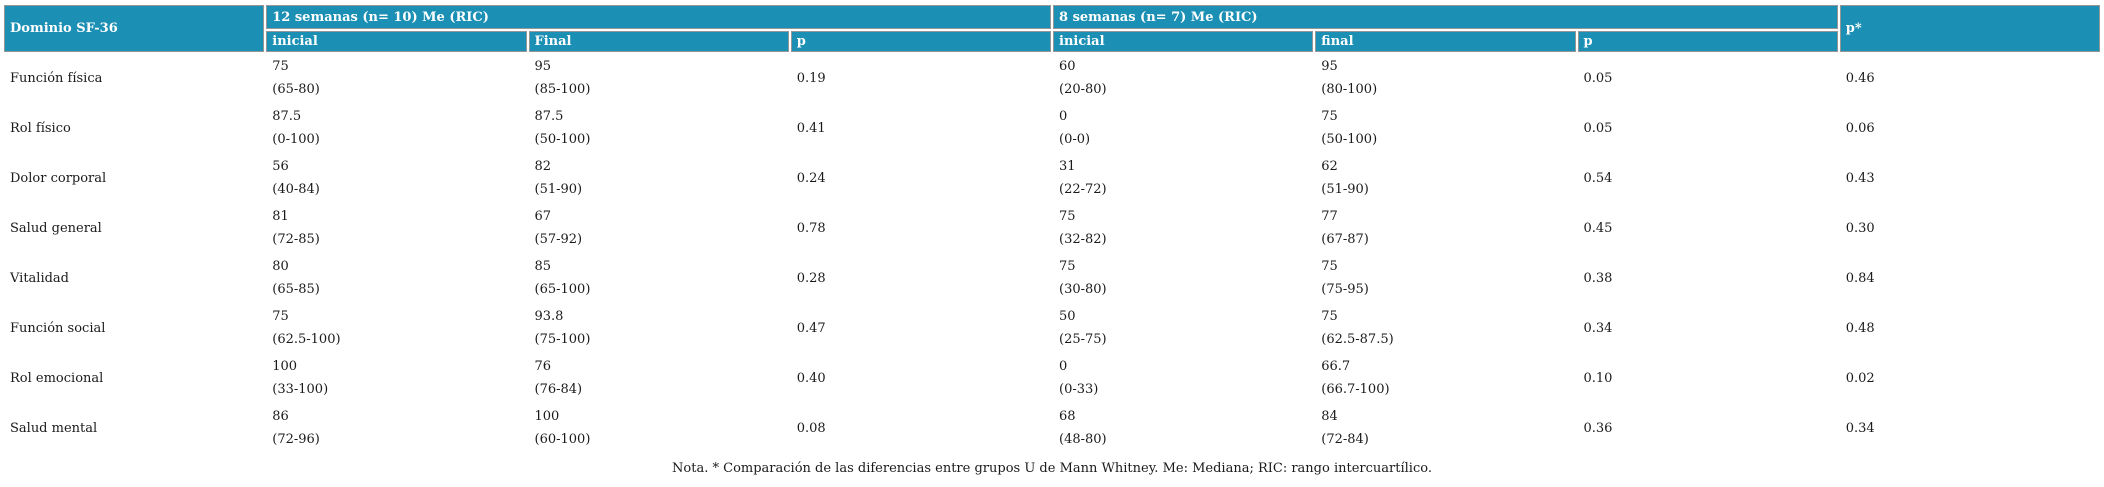 This screenshot has height=487, width=2104. Describe the element at coordinates (134, 428) in the screenshot. I see `row-domain-label: Salud mental` at that location.